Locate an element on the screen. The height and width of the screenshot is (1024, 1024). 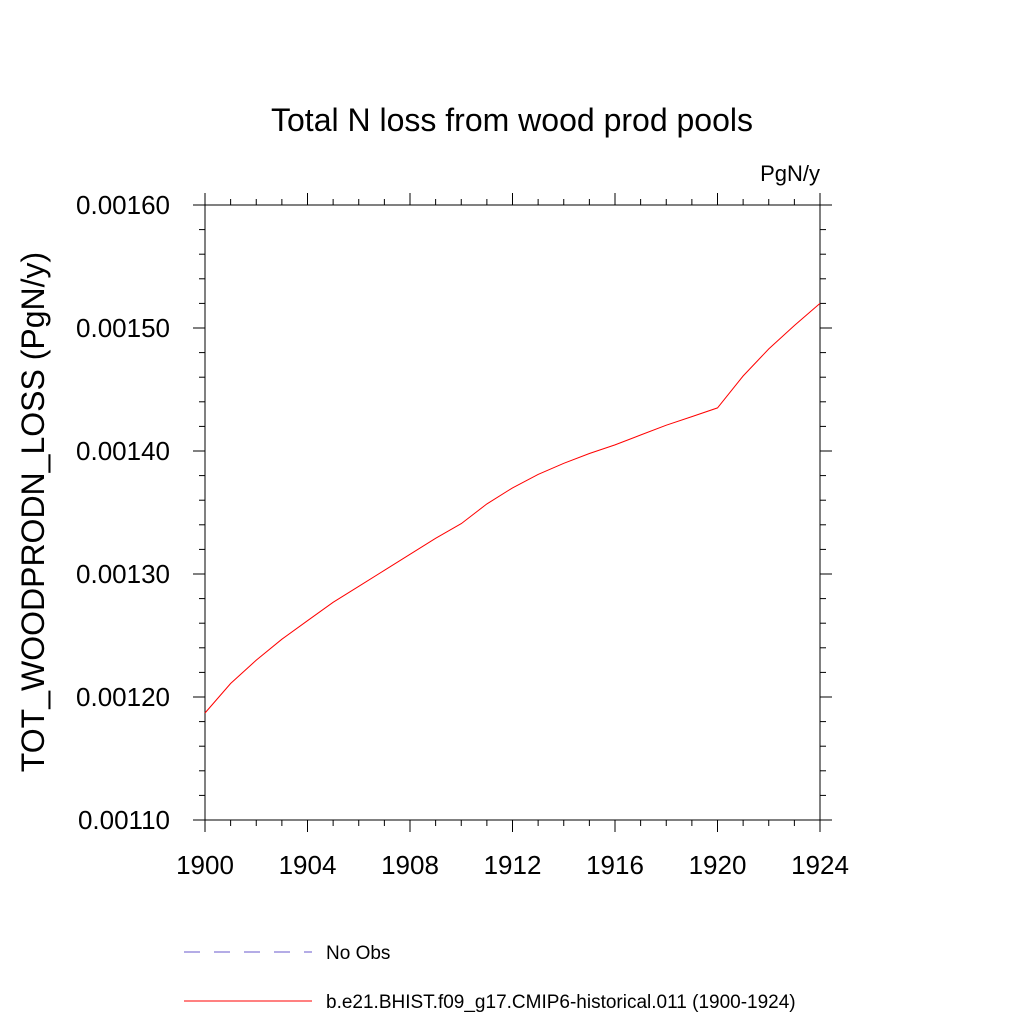
x-tick-label: 1900 is located at coordinates (205, 865).